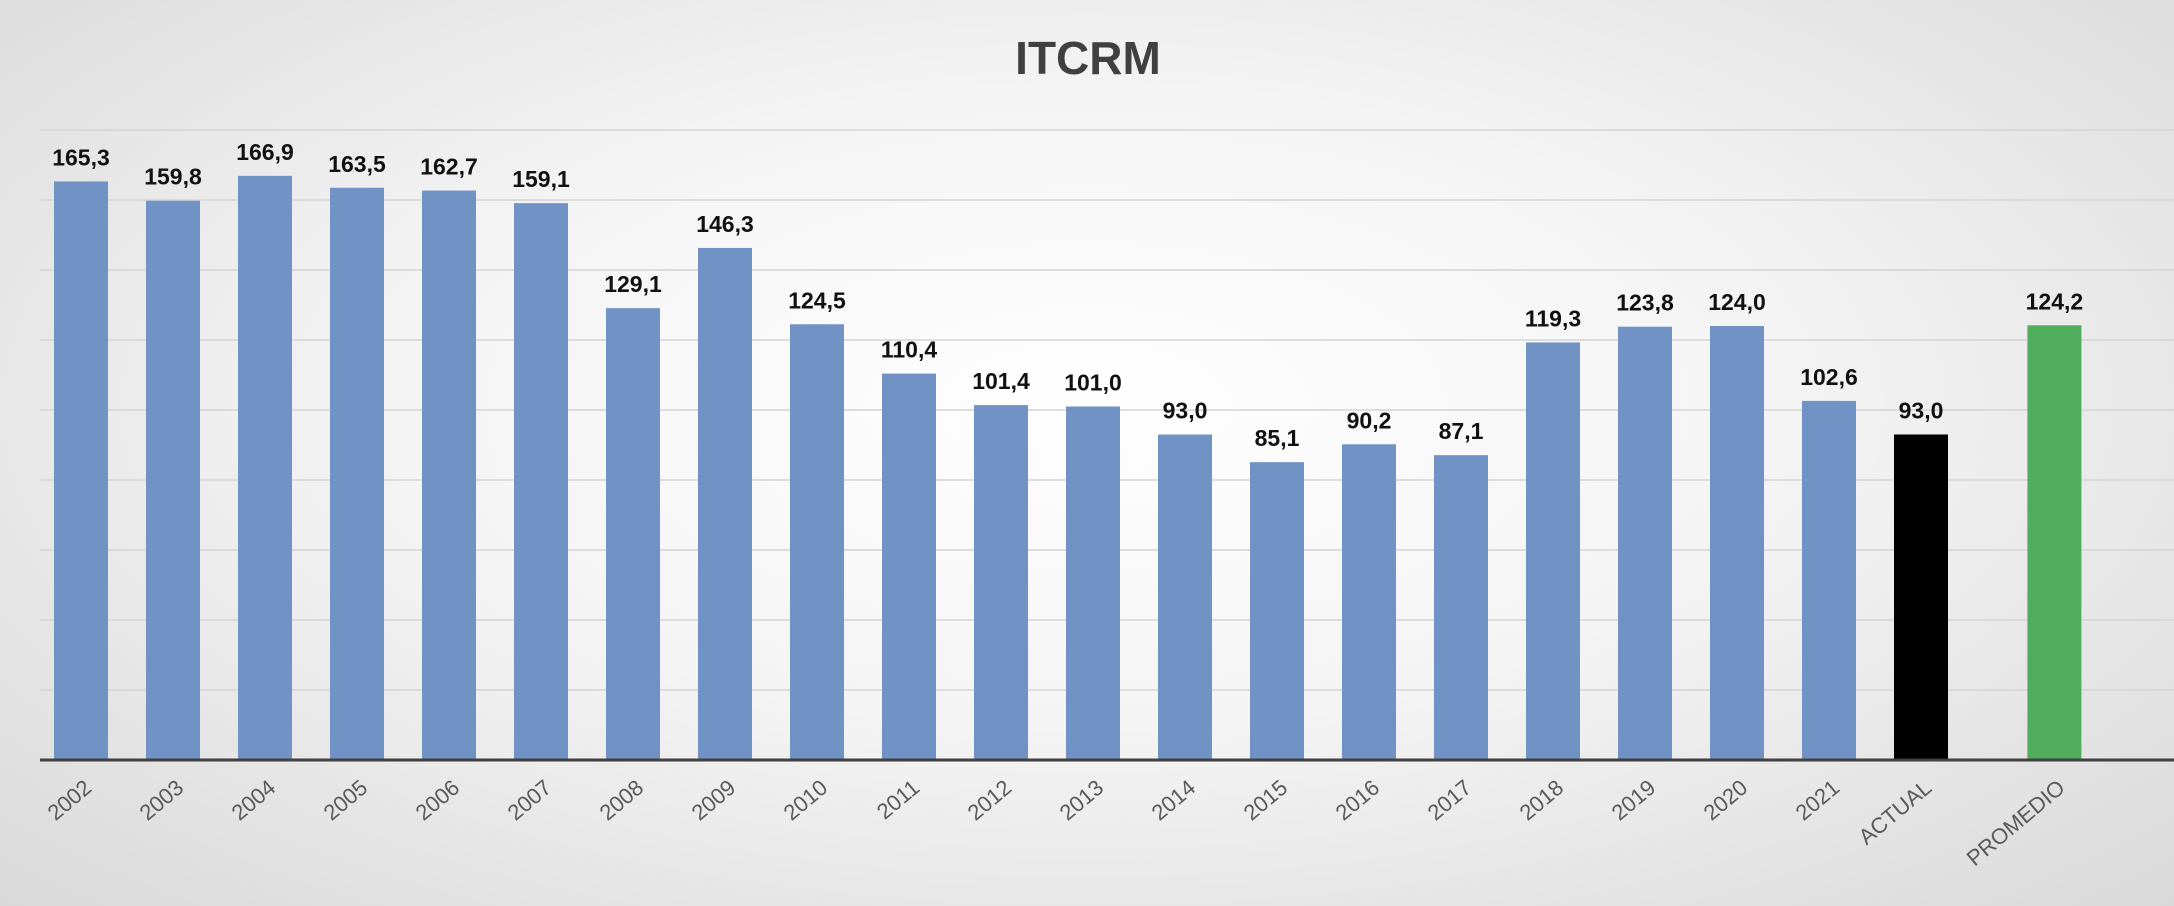 The width and height of the screenshot is (2174, 906). Describe the element at coordinates (725, 224) in the screenshot. I see `data-label-2009: 146,3` at that location.